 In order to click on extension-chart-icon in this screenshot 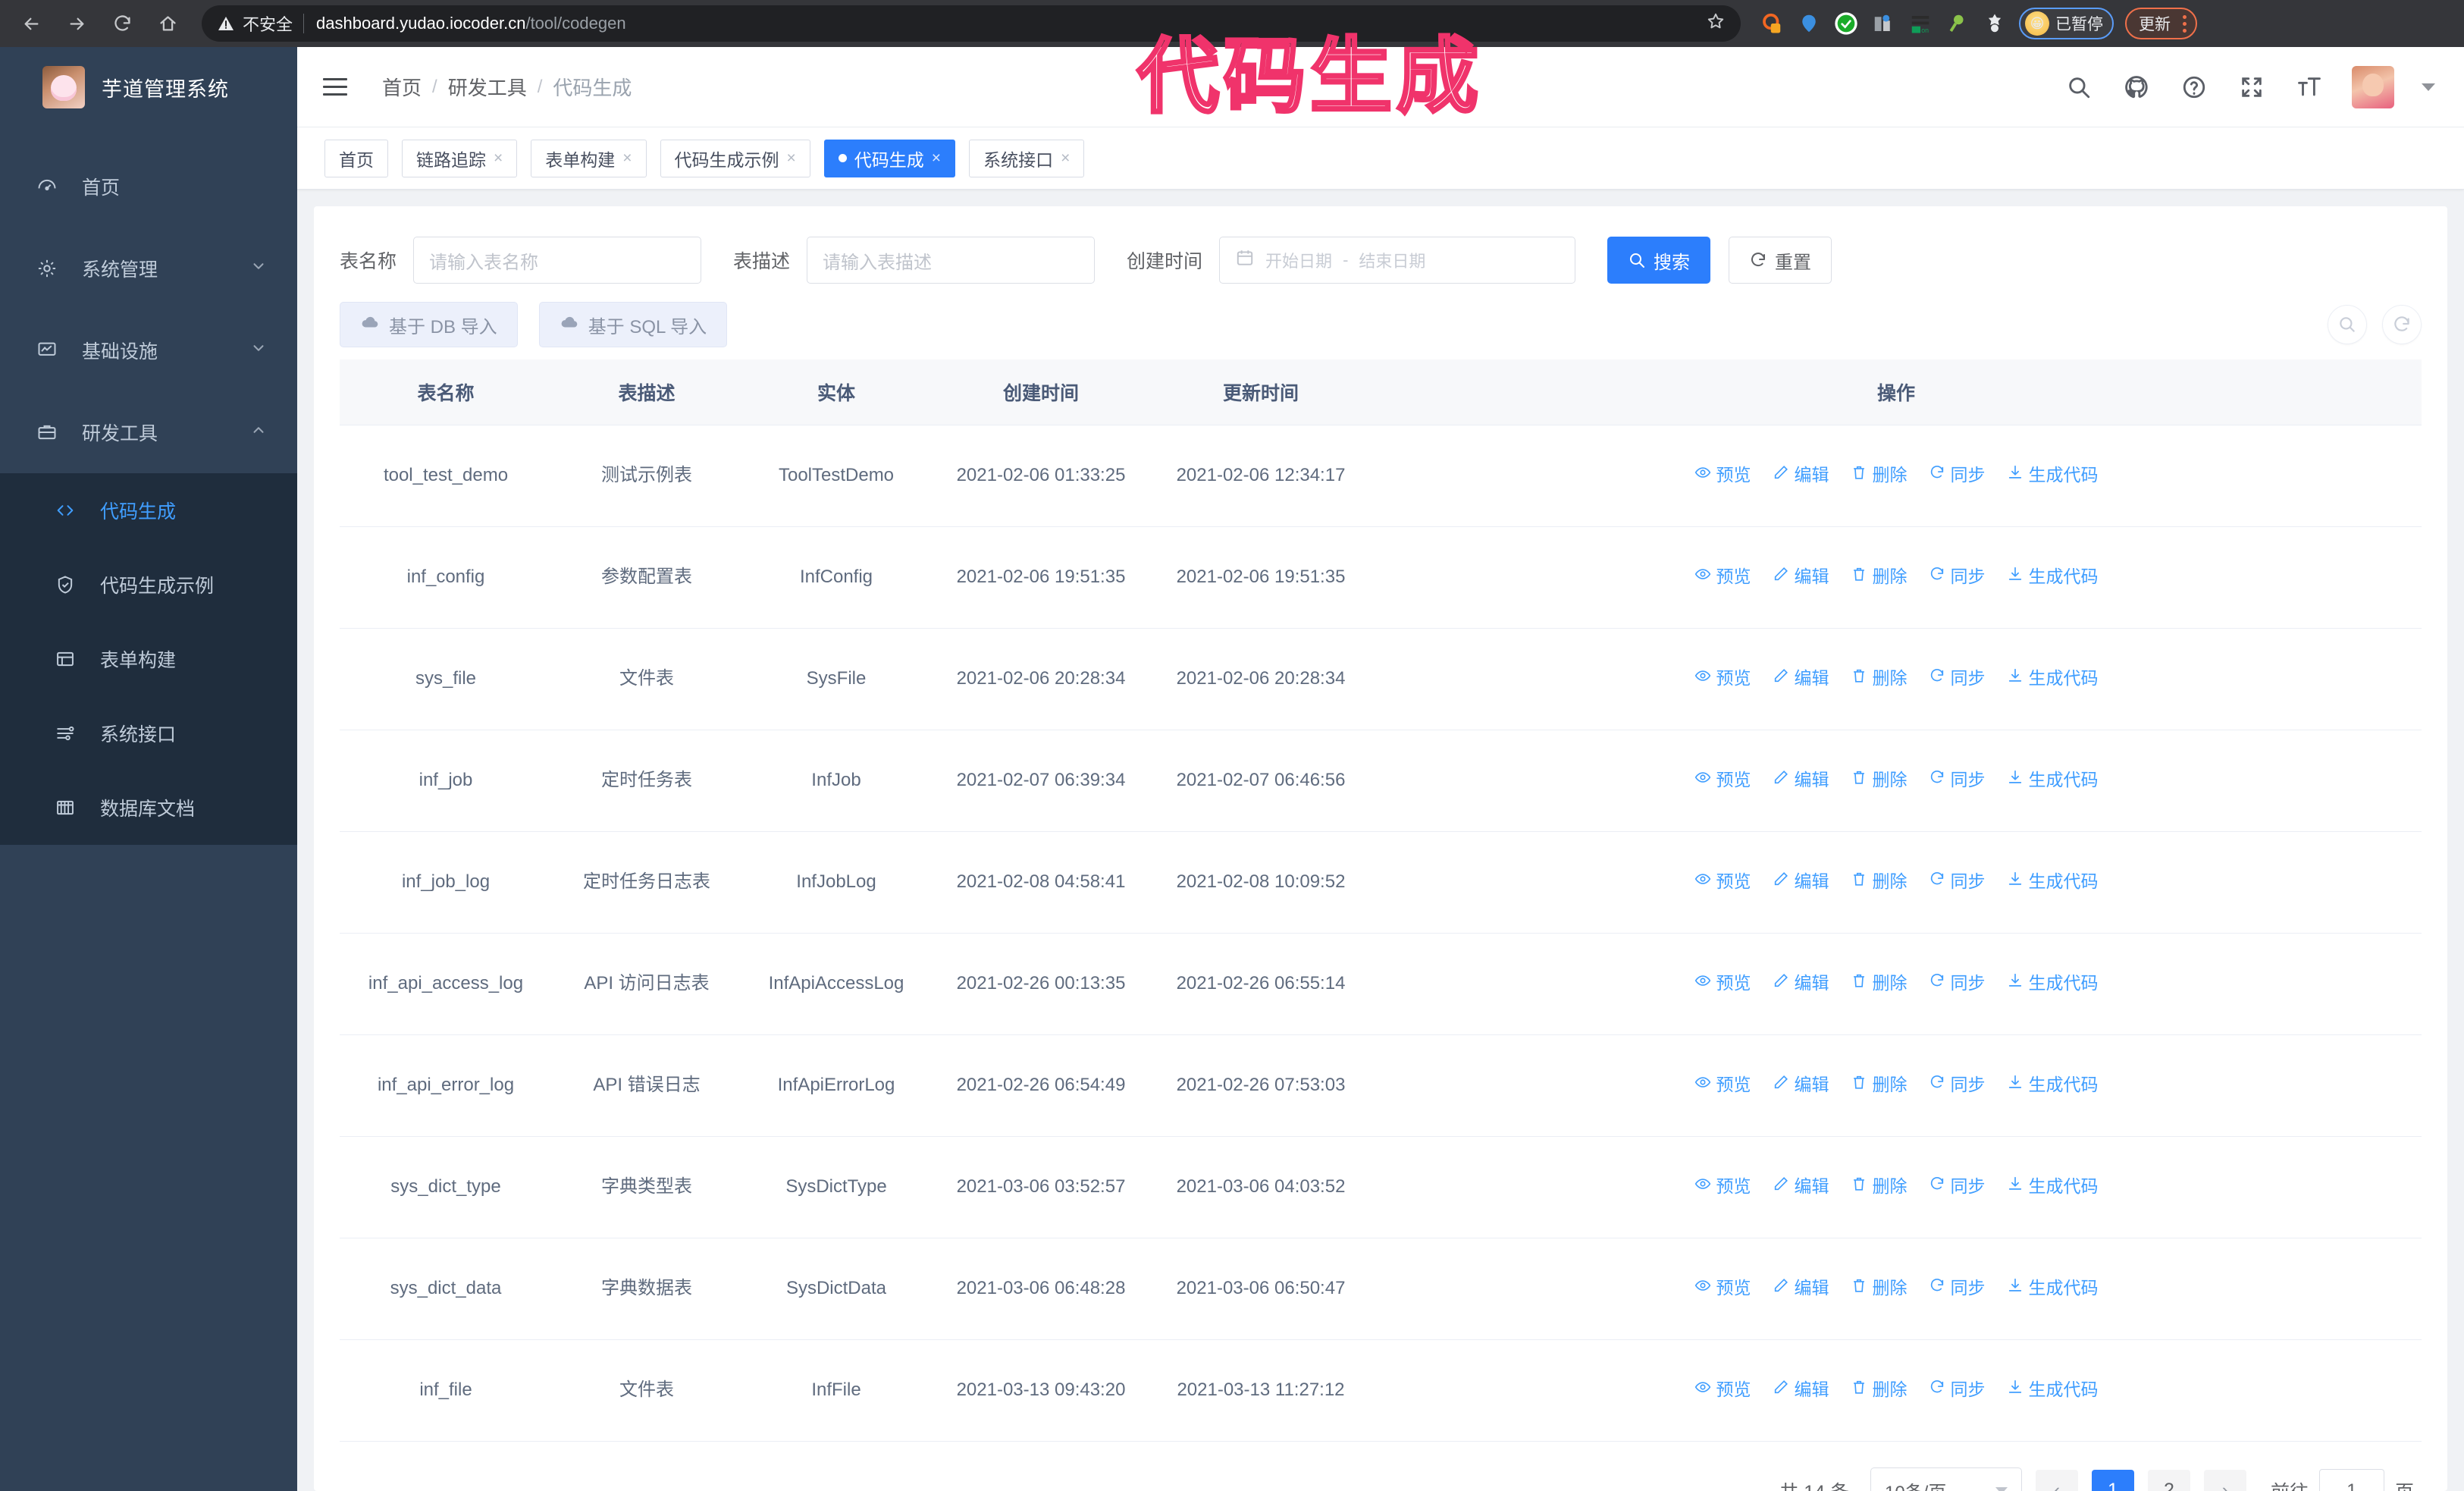, I will do `click(1883, 23)`.